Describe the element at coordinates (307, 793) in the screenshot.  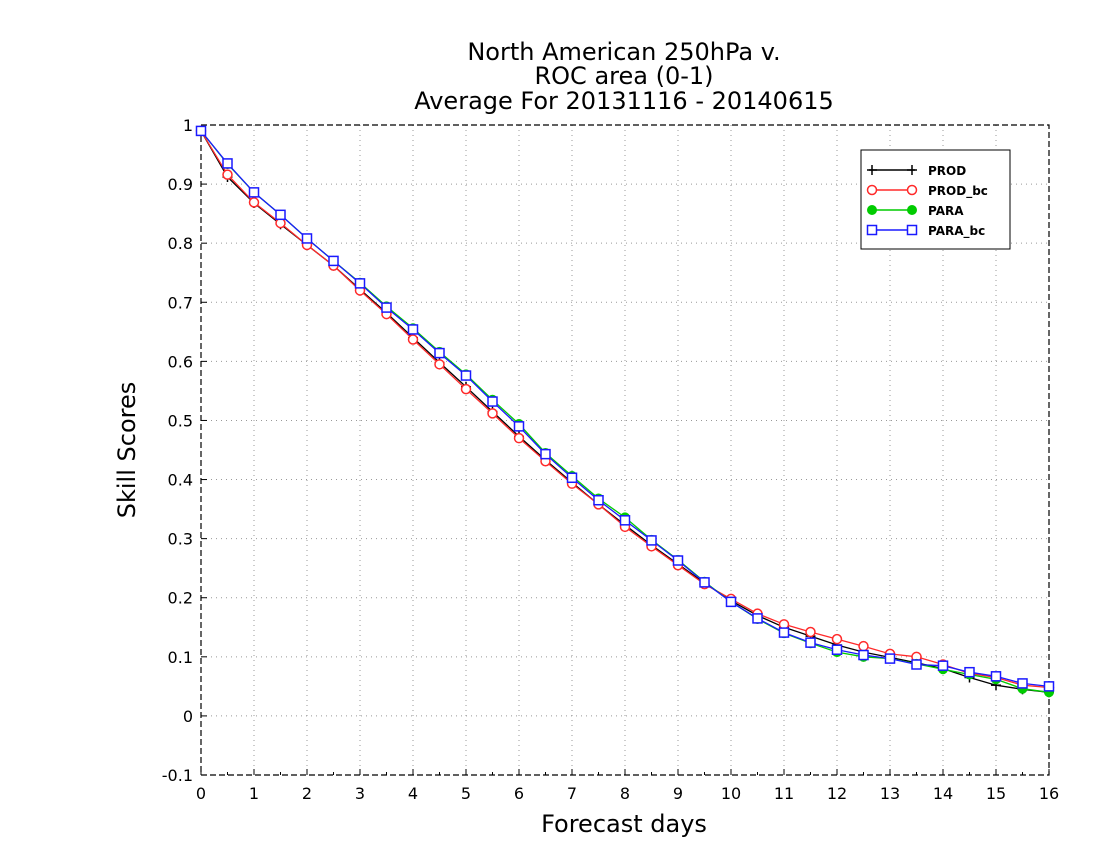
I see `x-tick-label: 2` at that location.